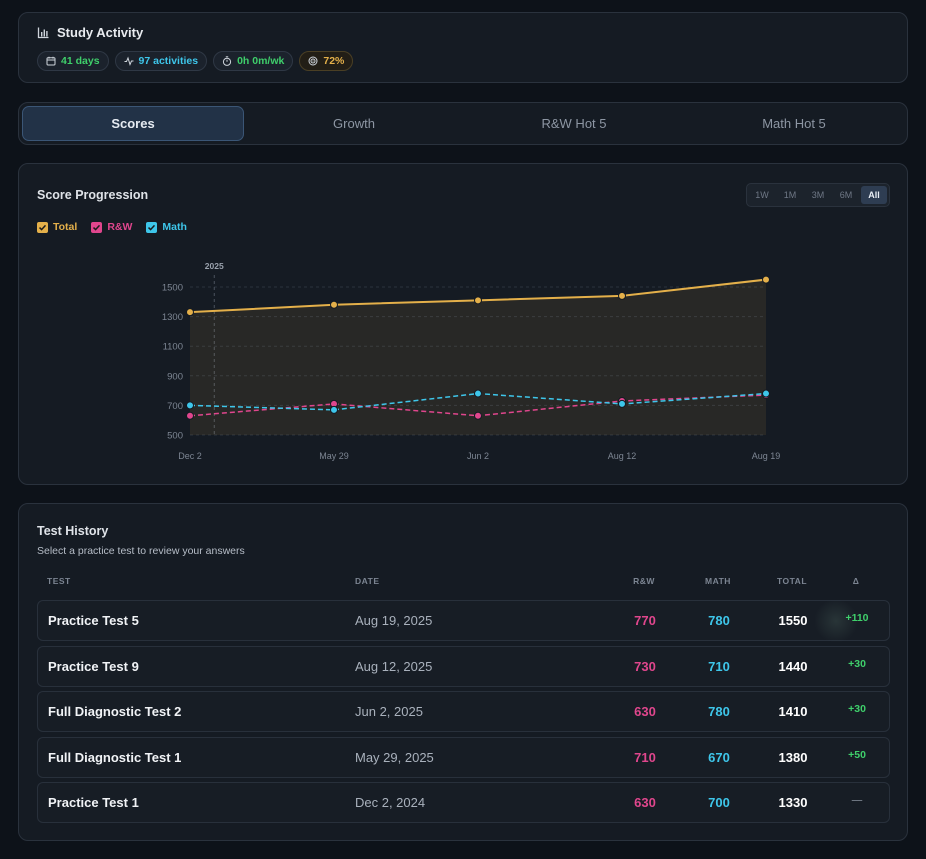 The image size is (926, 859). What do you see at coordinates (190, 456) in the screenshot?
I see `x-tick-label: Dec 2` at bounding box center [190, 456].